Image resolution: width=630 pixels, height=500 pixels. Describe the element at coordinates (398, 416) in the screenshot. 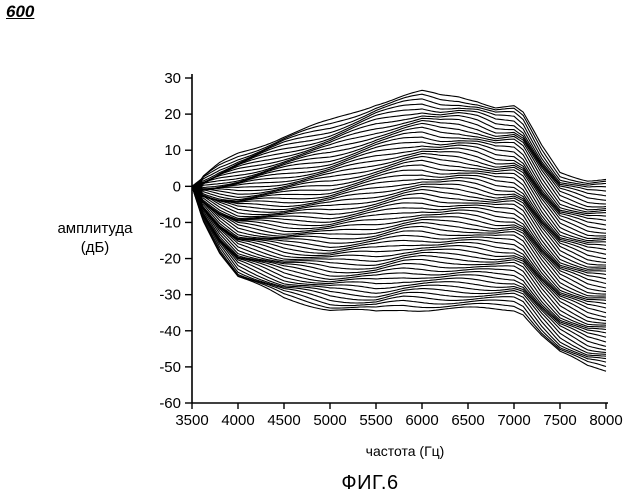

I see `x-axis-ticks: 3500 4000 4500 5000 5500 6000 6500 7000 7500 8000` at that location.